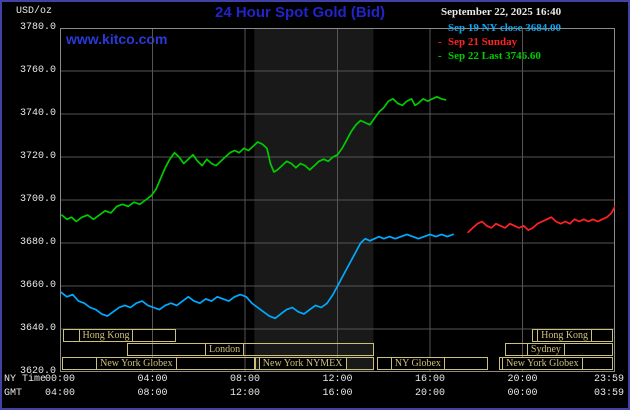 Image resolution: width=630 pixels, height=410 pixels. What do you see at coordinates (417, 363) in the screenshot?
I see `session-label: NY Globex` at bounding box center [417, 363].